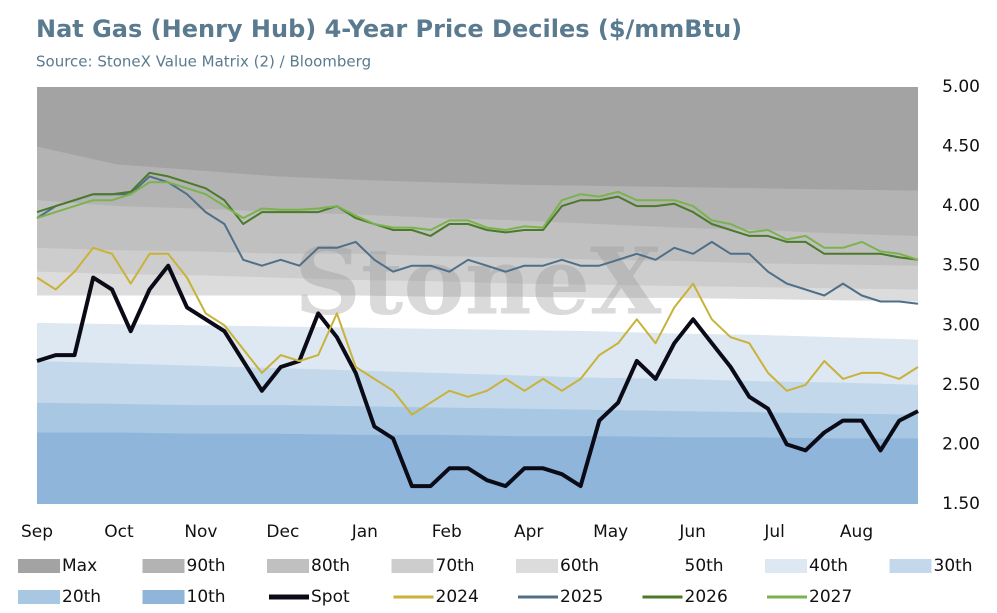 This screenshot has height=613, width=997. What do you see at coordinates (206, 566) in the screenshot?
I see `legend-label: 90th` at bounding box center [206, 566].